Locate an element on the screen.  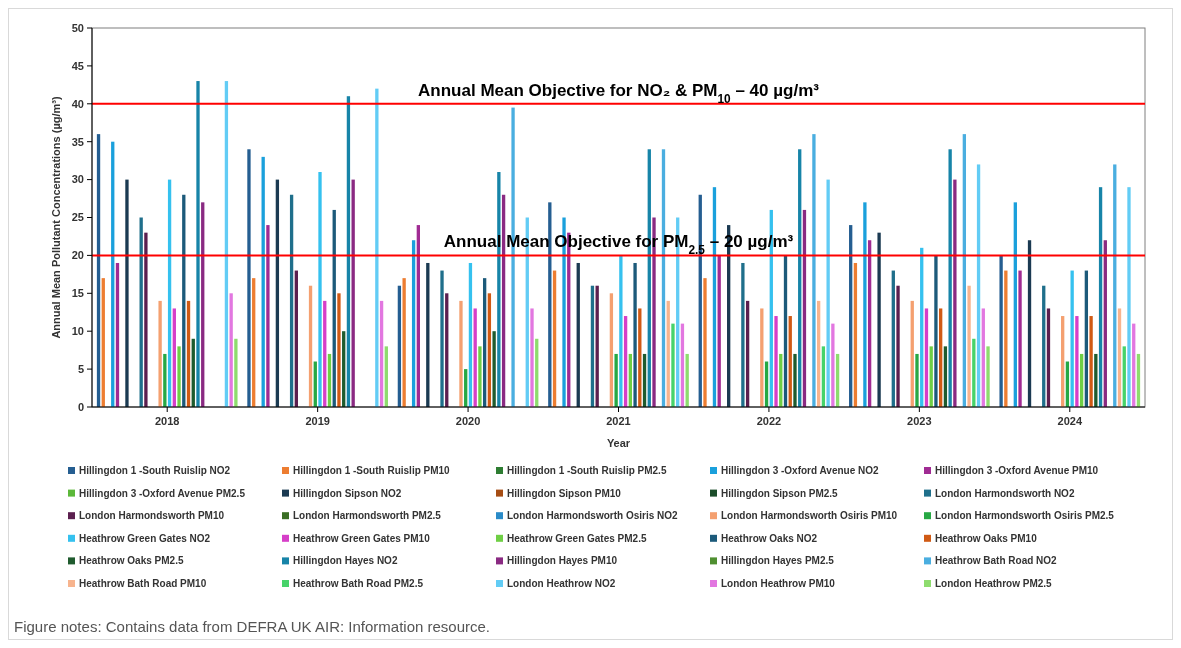
legend-label: Heathrow Bath Road PM10 is located at coordinates (143, 583).